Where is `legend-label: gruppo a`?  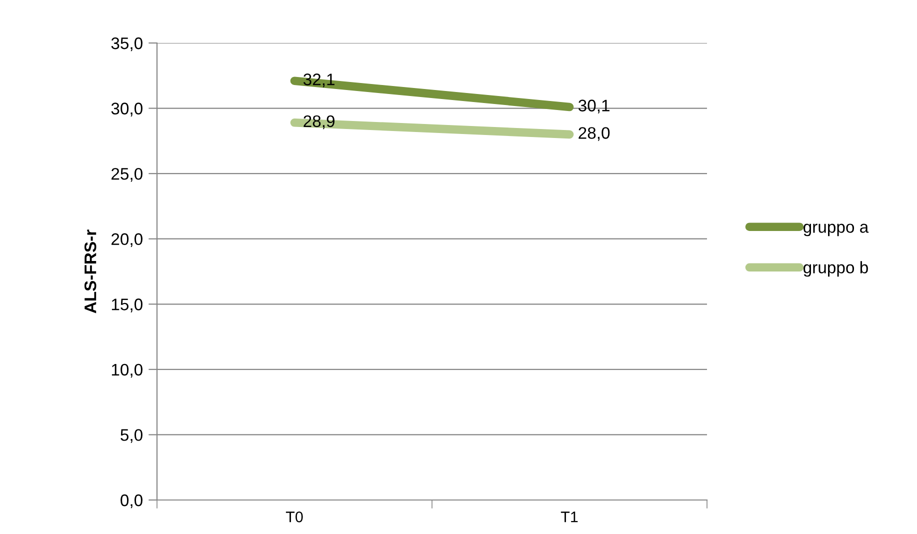
legend-label: gruppo a is located at coordinates (836, 230).